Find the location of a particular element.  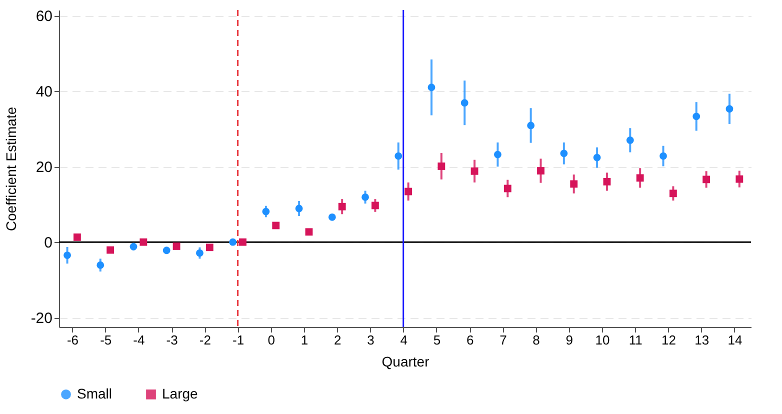

x-axis-title: Quarter is located at coordinates (406, 362).